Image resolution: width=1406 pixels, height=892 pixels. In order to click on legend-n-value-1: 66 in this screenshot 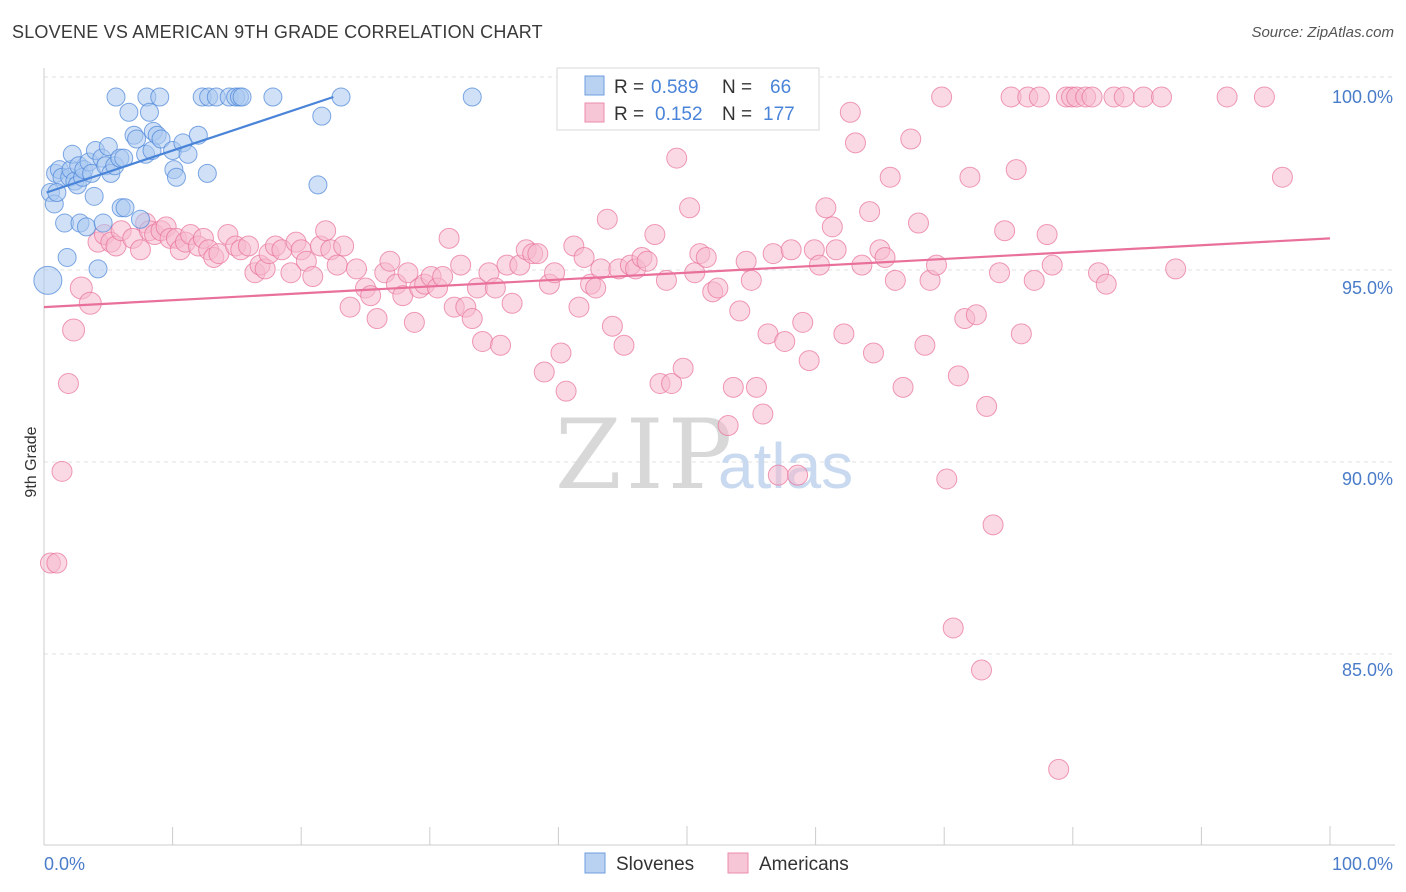, I will do `click(780, 87)`.